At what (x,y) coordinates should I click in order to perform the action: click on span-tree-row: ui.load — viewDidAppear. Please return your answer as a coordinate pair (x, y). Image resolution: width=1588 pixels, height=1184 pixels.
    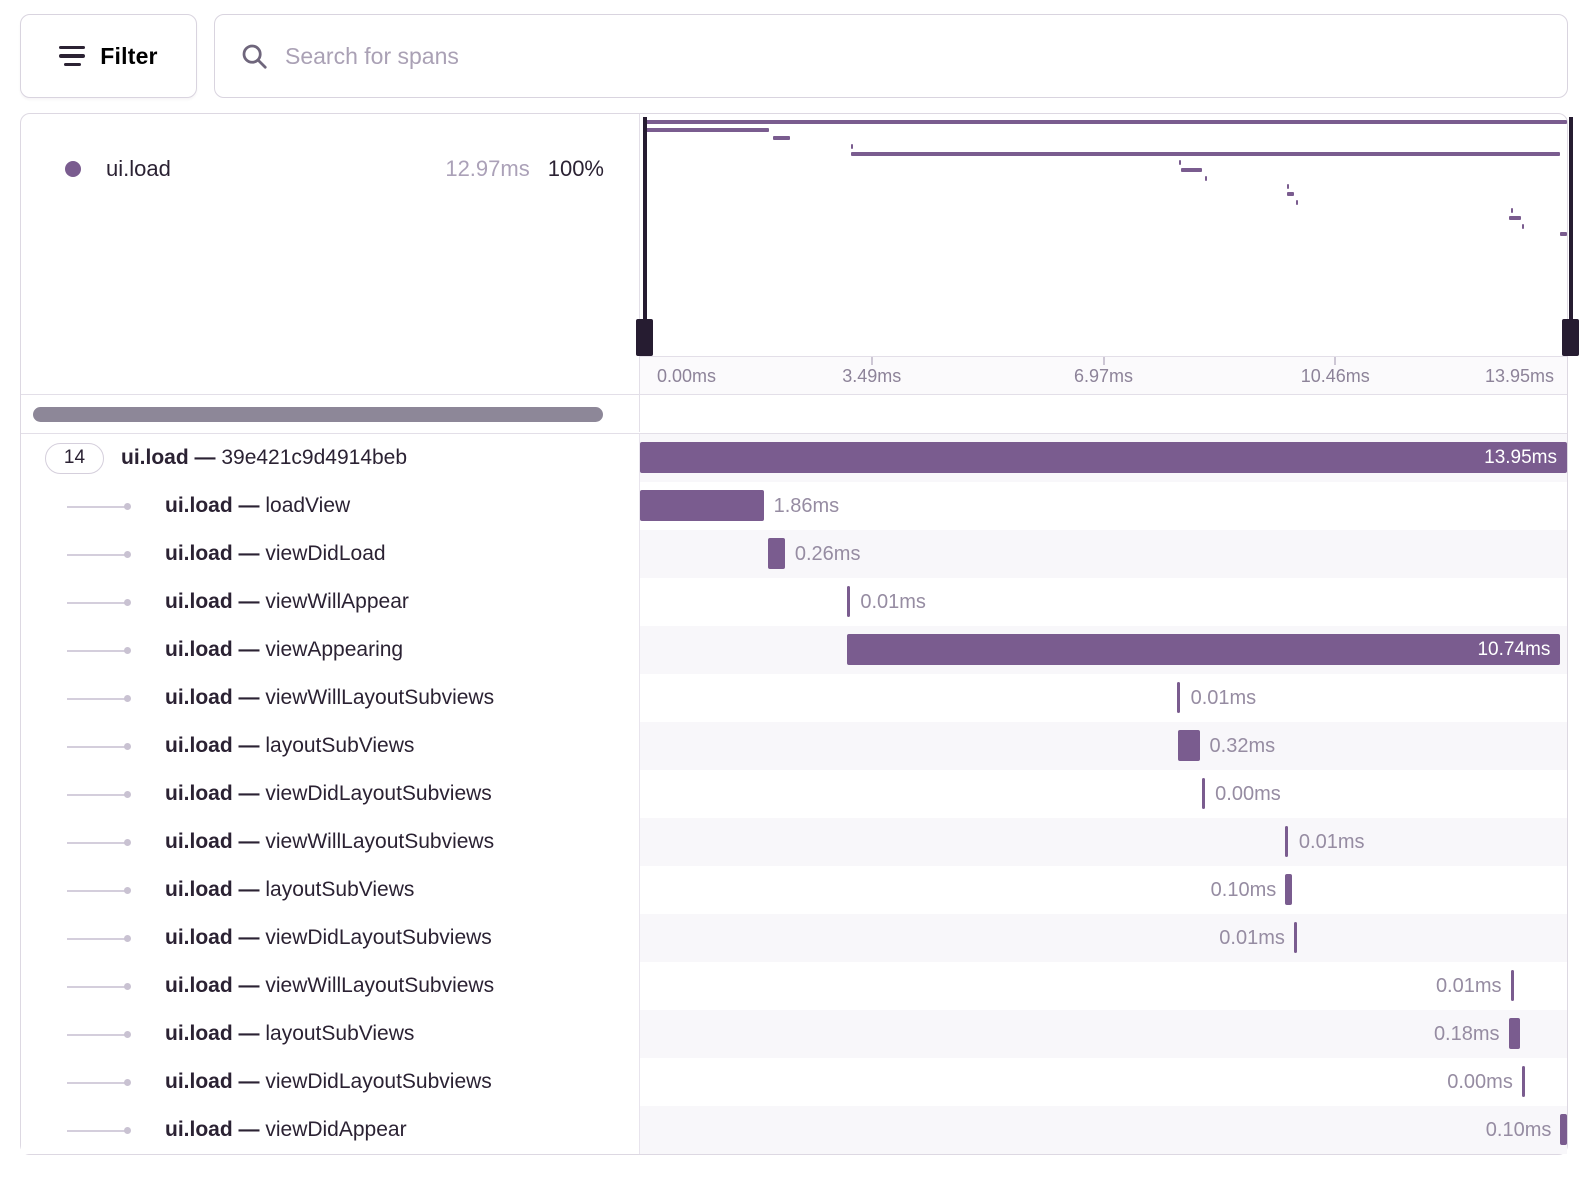
    Looking at the image, I should click on (330, 1130).